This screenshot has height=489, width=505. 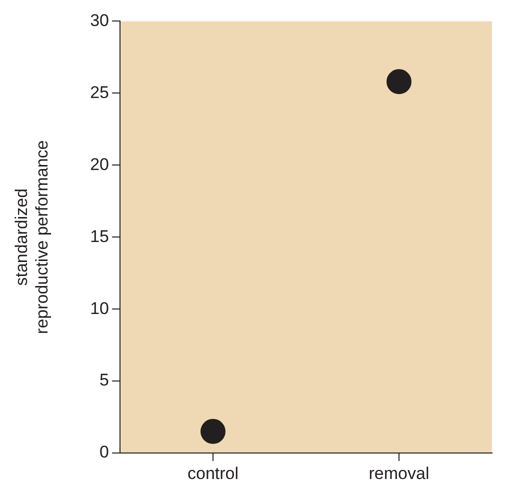 I want to click on y-tick-label: 5, so click(x=104, y=380).